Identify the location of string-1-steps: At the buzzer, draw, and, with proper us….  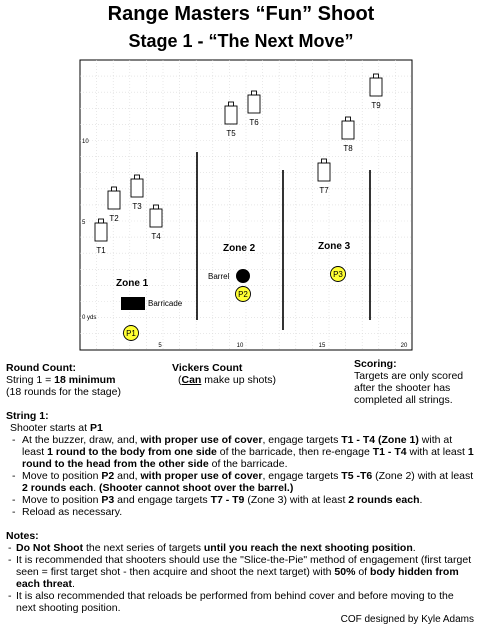
(241, 476).